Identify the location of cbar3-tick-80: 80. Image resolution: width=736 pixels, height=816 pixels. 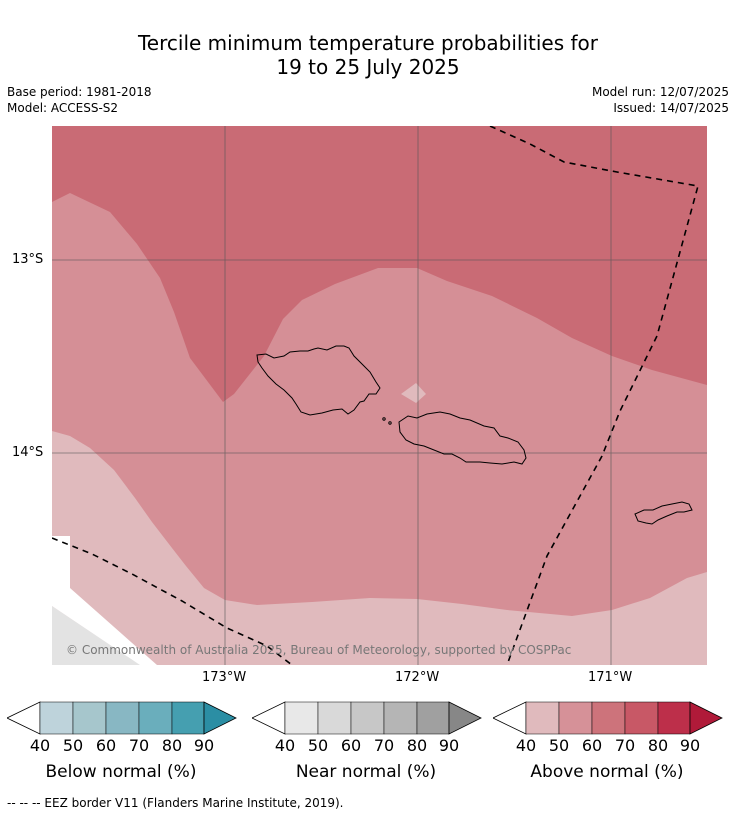
(658, 745).